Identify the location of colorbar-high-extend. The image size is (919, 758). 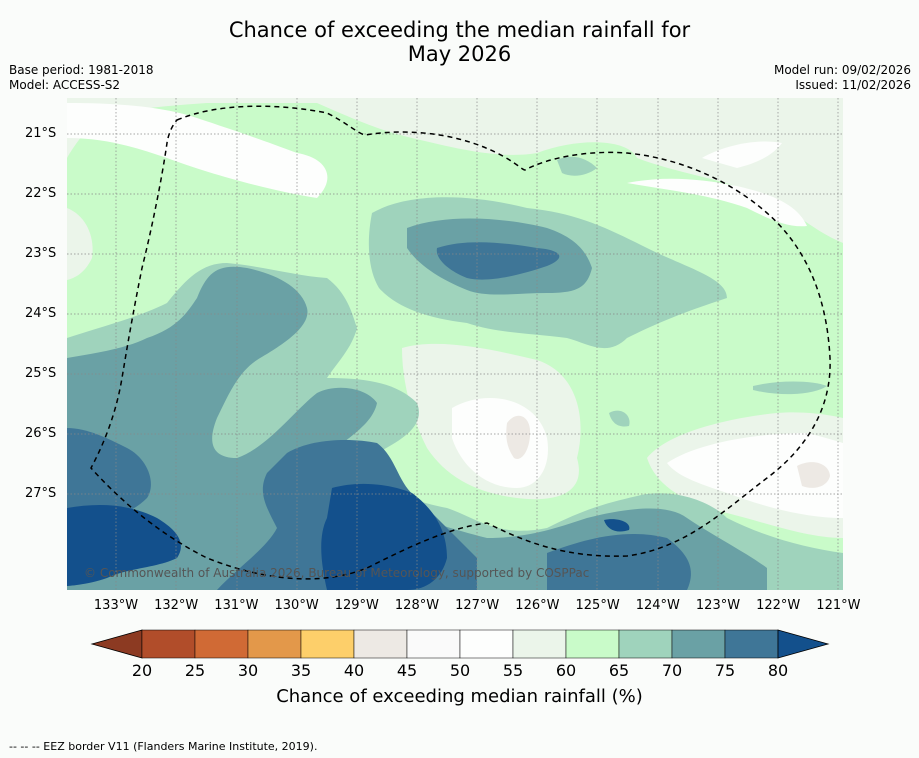
(803, 644).